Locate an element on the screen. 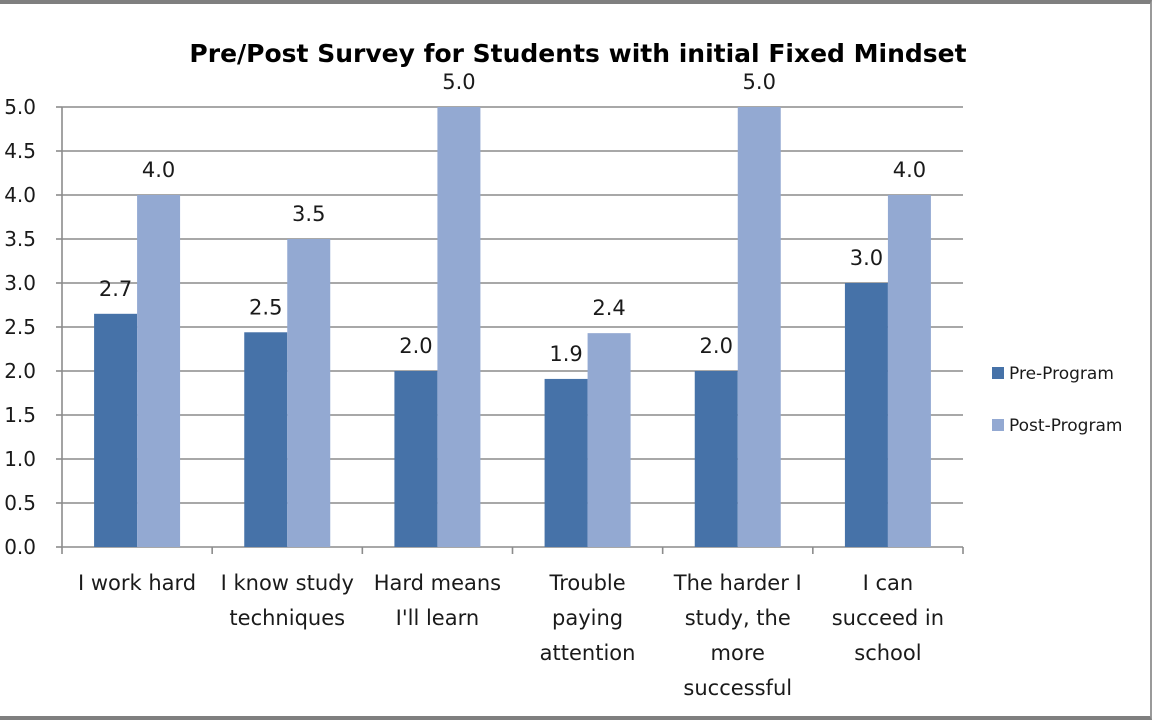 This screenshot has height=720, width=1152. y-tick-label: 4.0 is located at coordinates (20, 195).